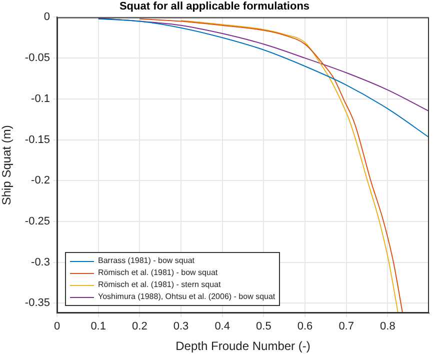 Image resolution: width=433 pixels, height=354 pixels. Describe the element at coordinates (305, 326) in the screenshot. I see `x-tick-label: 0.6` at that location.